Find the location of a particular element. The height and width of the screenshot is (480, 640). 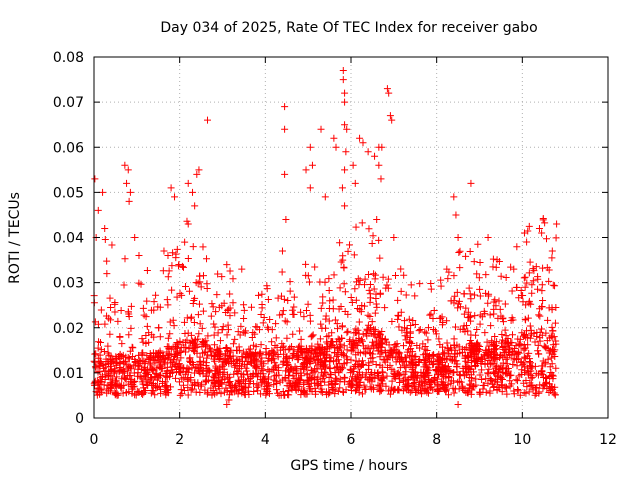

y-tick-label: 0.07 is located at coordinates (68, 103).